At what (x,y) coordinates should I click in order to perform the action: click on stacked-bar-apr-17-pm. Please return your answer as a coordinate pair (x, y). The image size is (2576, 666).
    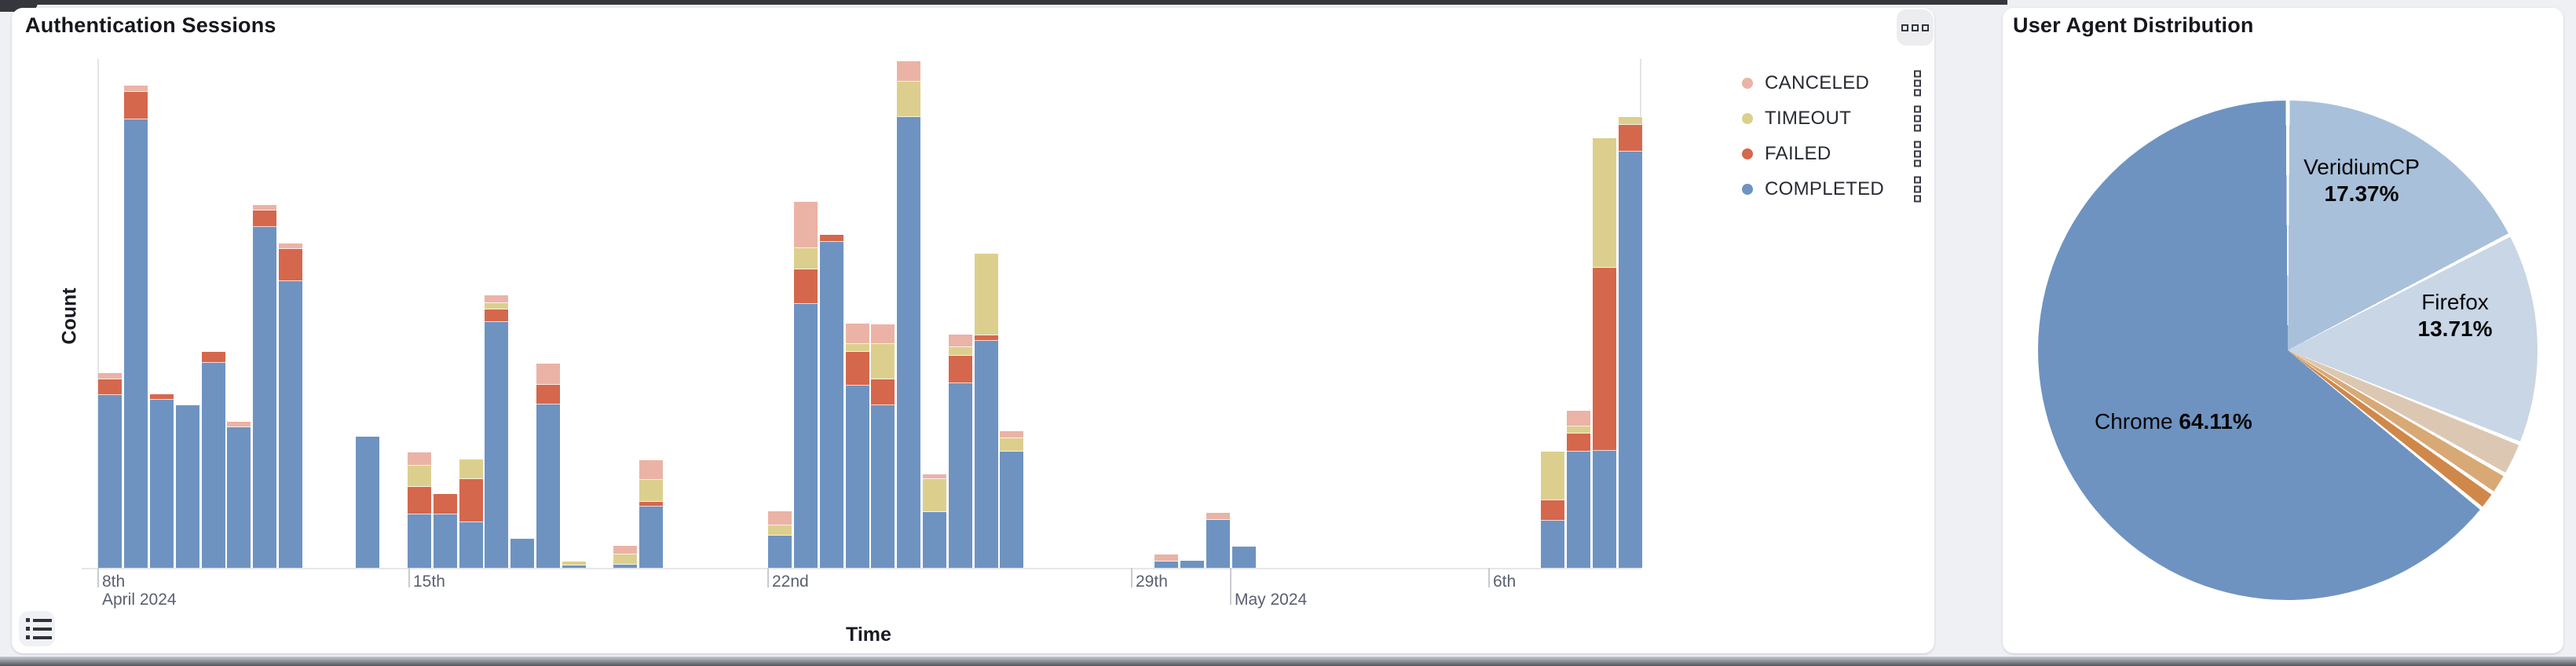
    Looking at the image, I should click on (548, 466).